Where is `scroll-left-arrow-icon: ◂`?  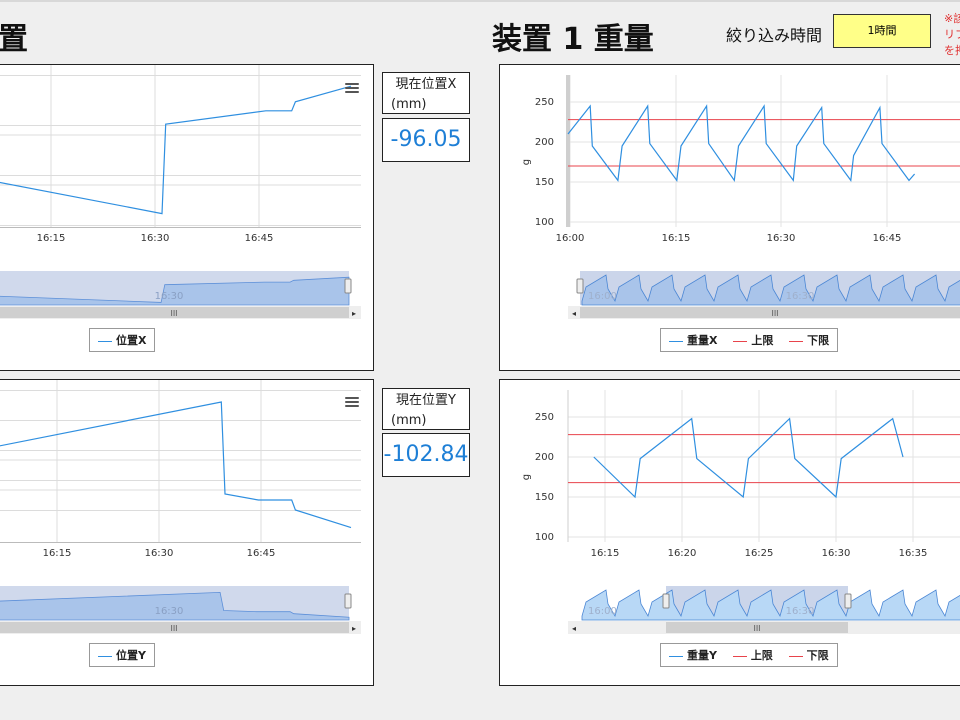 scroll-left-arrow-icon: ◂ is located at coordinates (574, 628).